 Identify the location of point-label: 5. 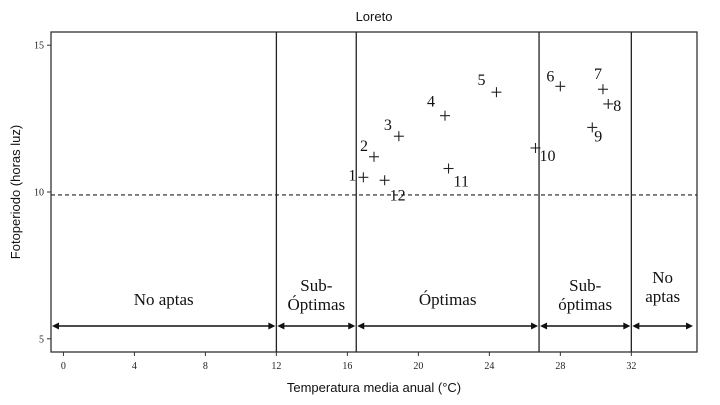
(481, 80).